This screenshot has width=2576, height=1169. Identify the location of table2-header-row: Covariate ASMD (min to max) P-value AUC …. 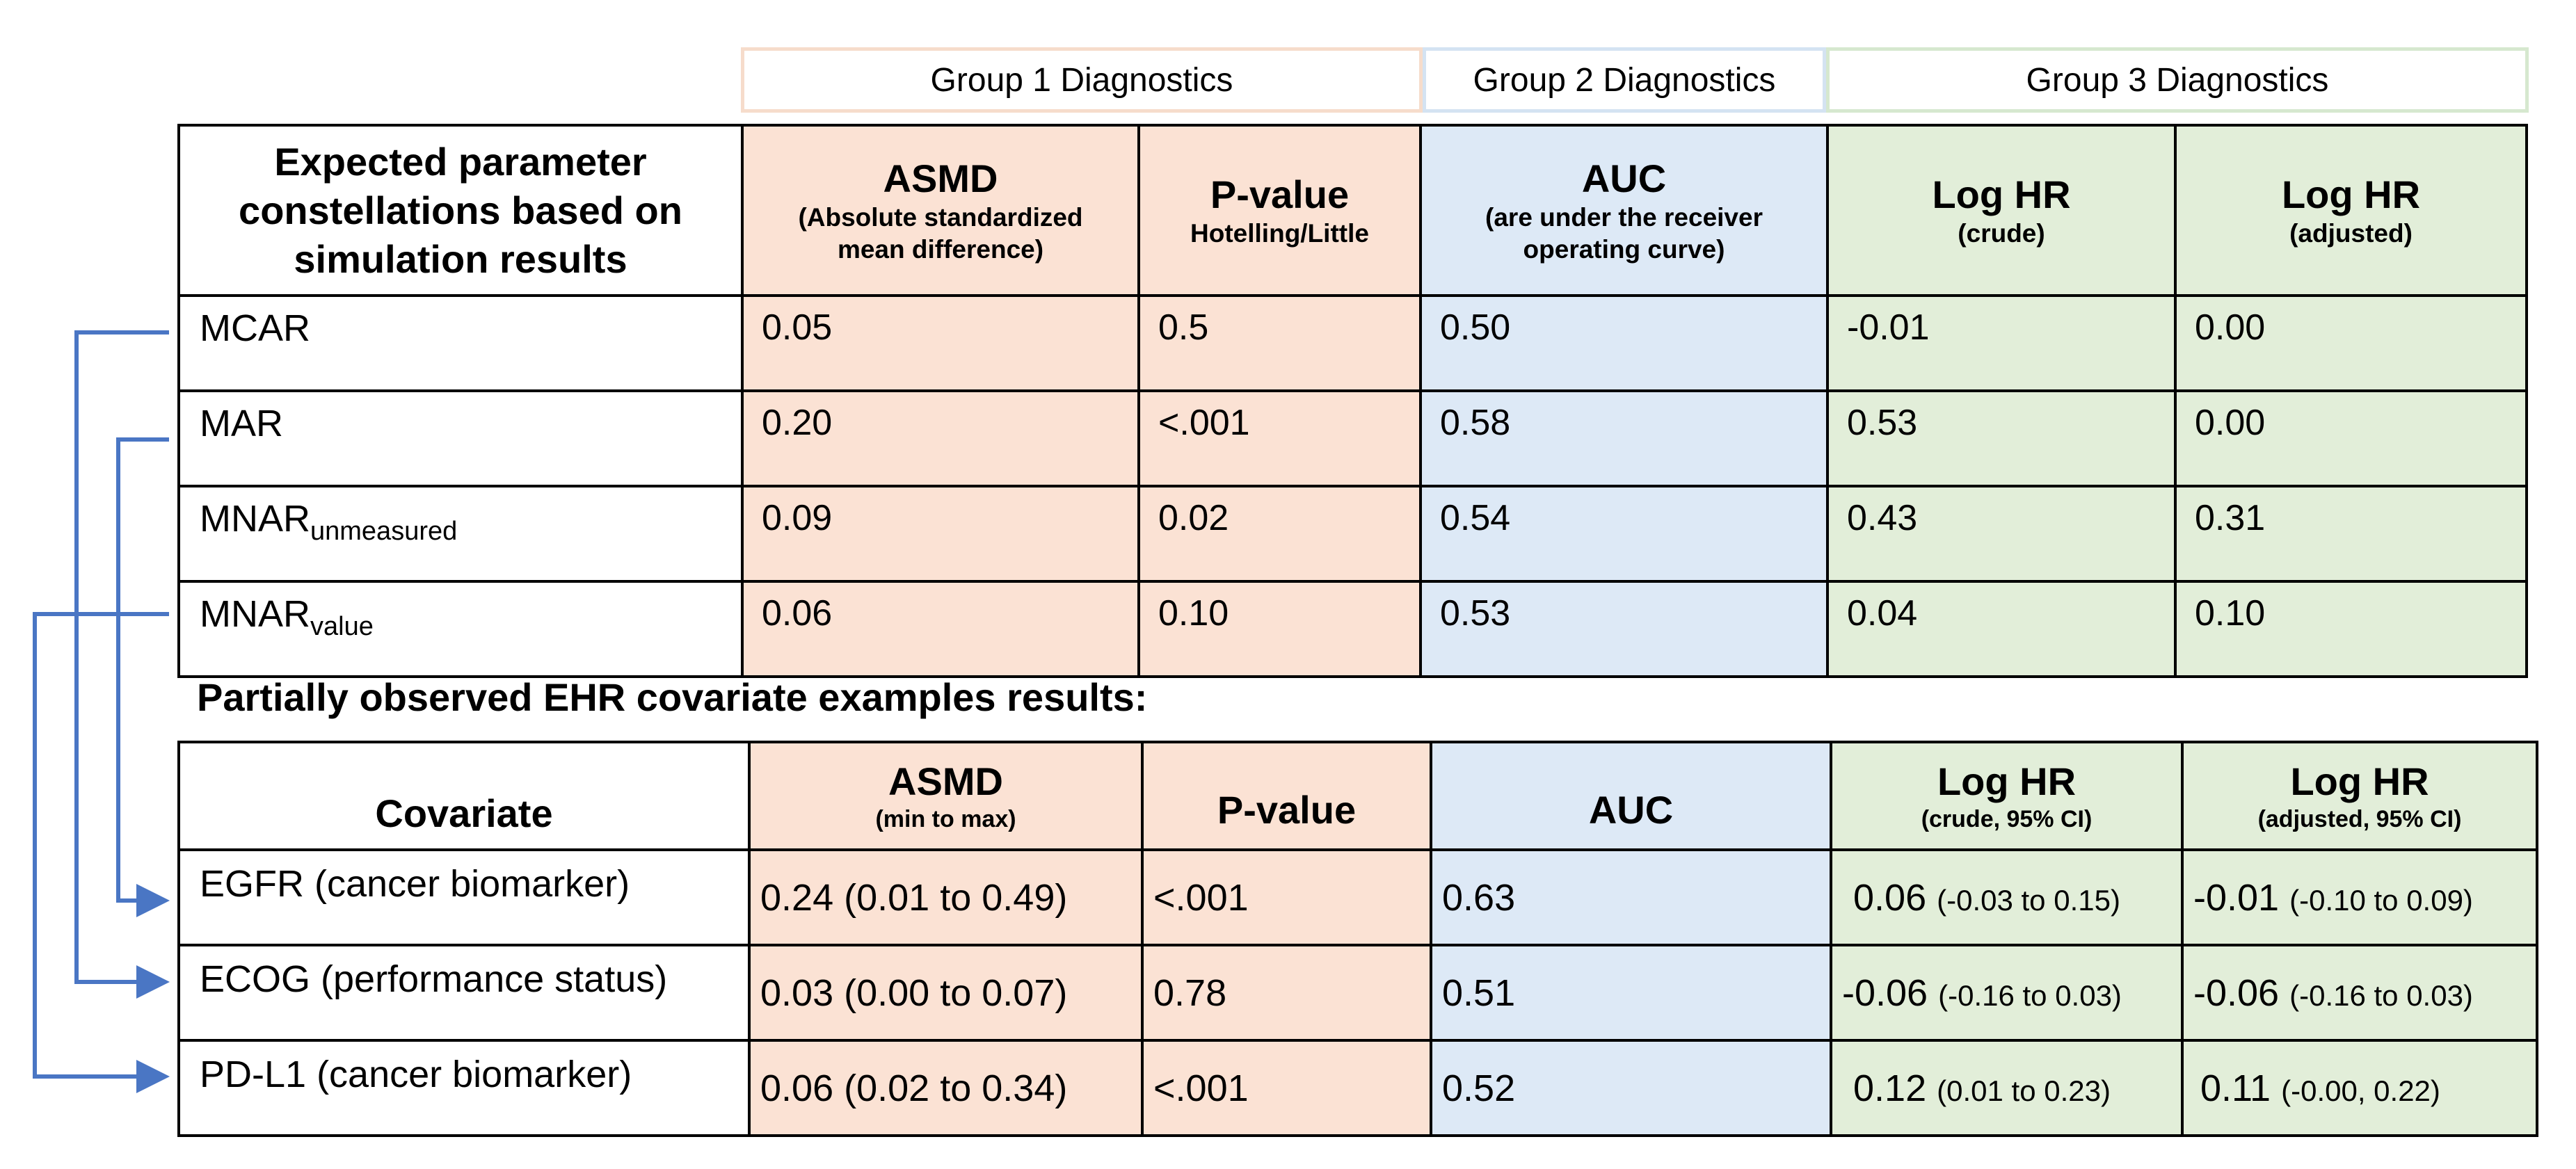
(1357, 796).